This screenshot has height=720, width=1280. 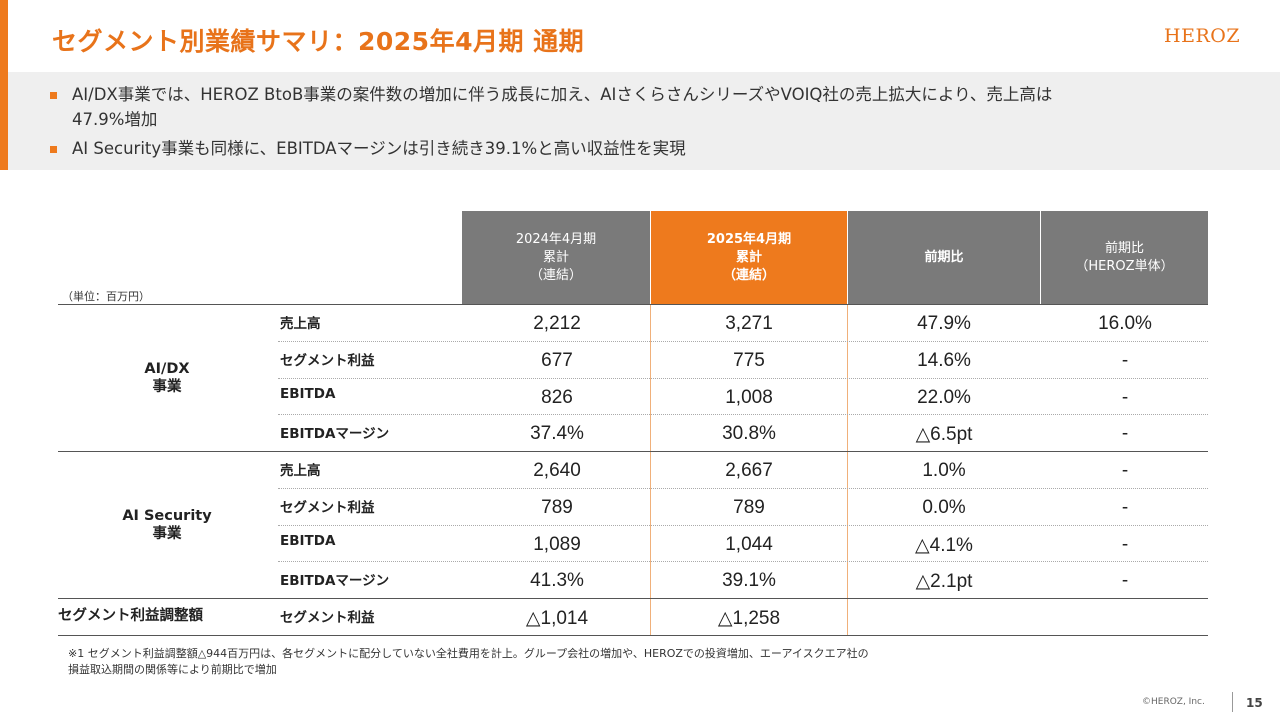 What do you see at coordinates (557, 360) in the screenshot?
I see `table-cell: 677` at bounding box center [557, 360].